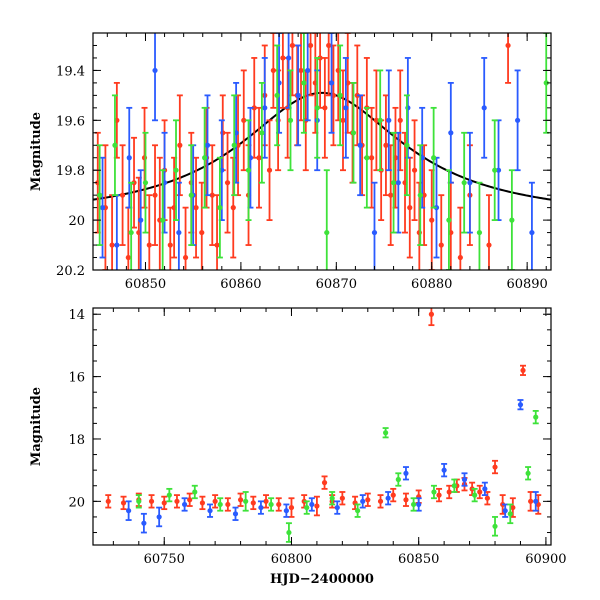 This screenshot has height=600, width=600. What do you see at coordinates (70, 271) in the screenshot?
I see `y-tick-label: 20.2` at bounding box center [70, 271].